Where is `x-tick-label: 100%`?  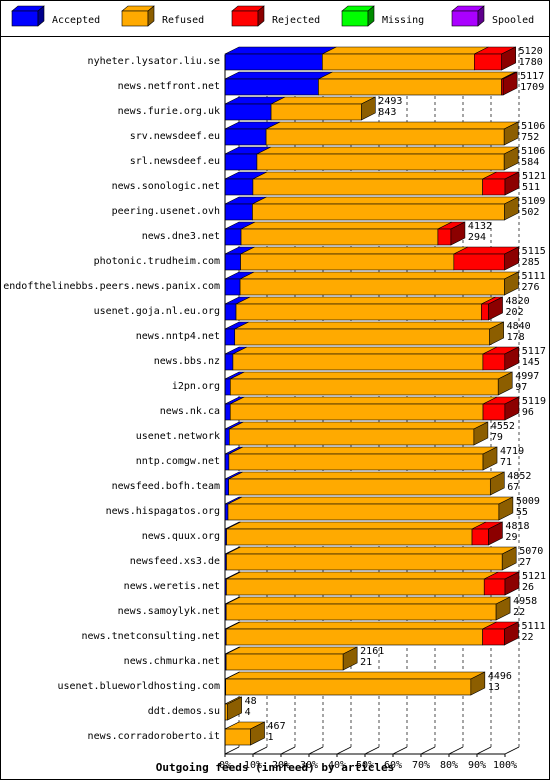
x-tick-label: 100% is located at coordinates (505, 765).